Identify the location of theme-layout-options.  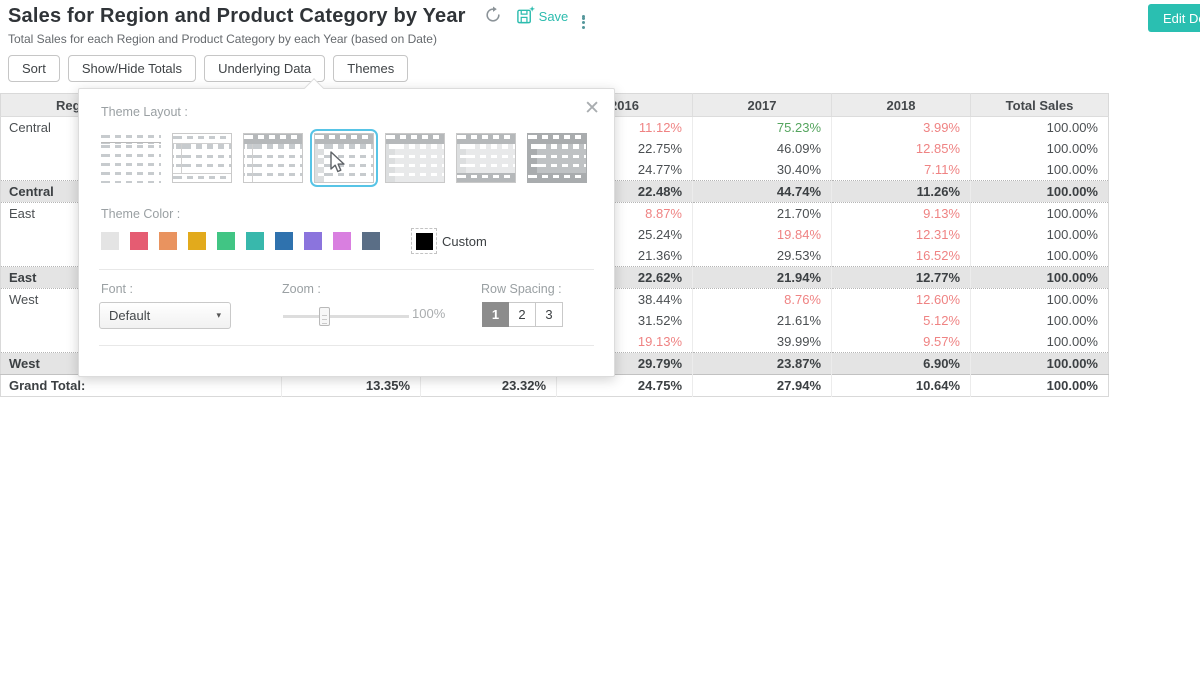
(344, 158).